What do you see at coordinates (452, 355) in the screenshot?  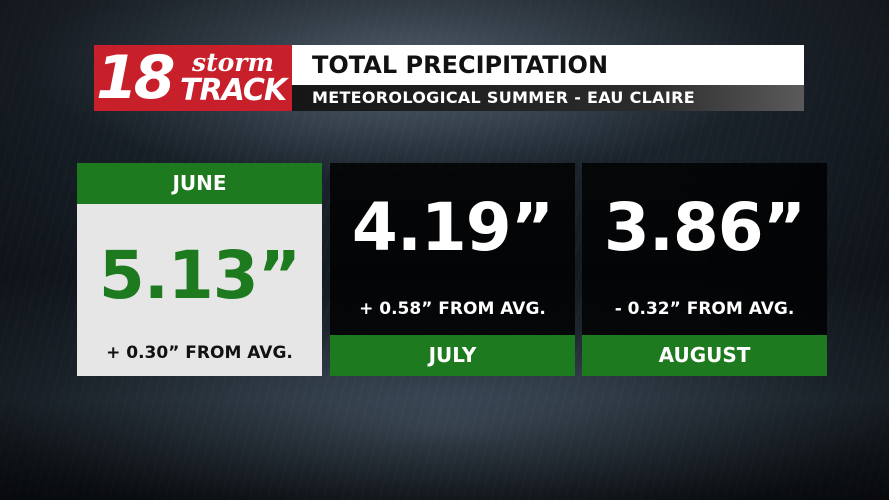 I see `month-label-july: JULY` at bounding box center [452, 355].